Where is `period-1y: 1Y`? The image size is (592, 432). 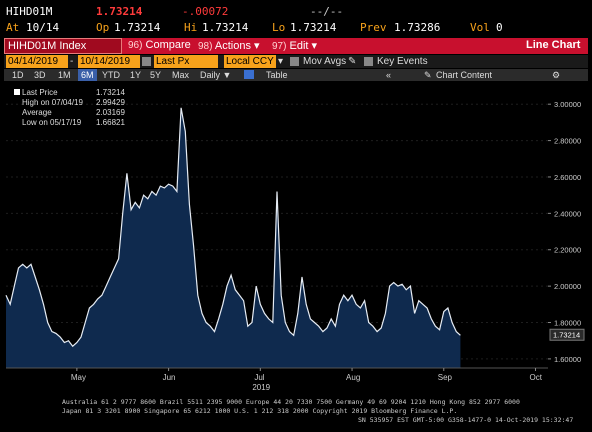 period-1y: 1Y is located at coordinates (136, 75).